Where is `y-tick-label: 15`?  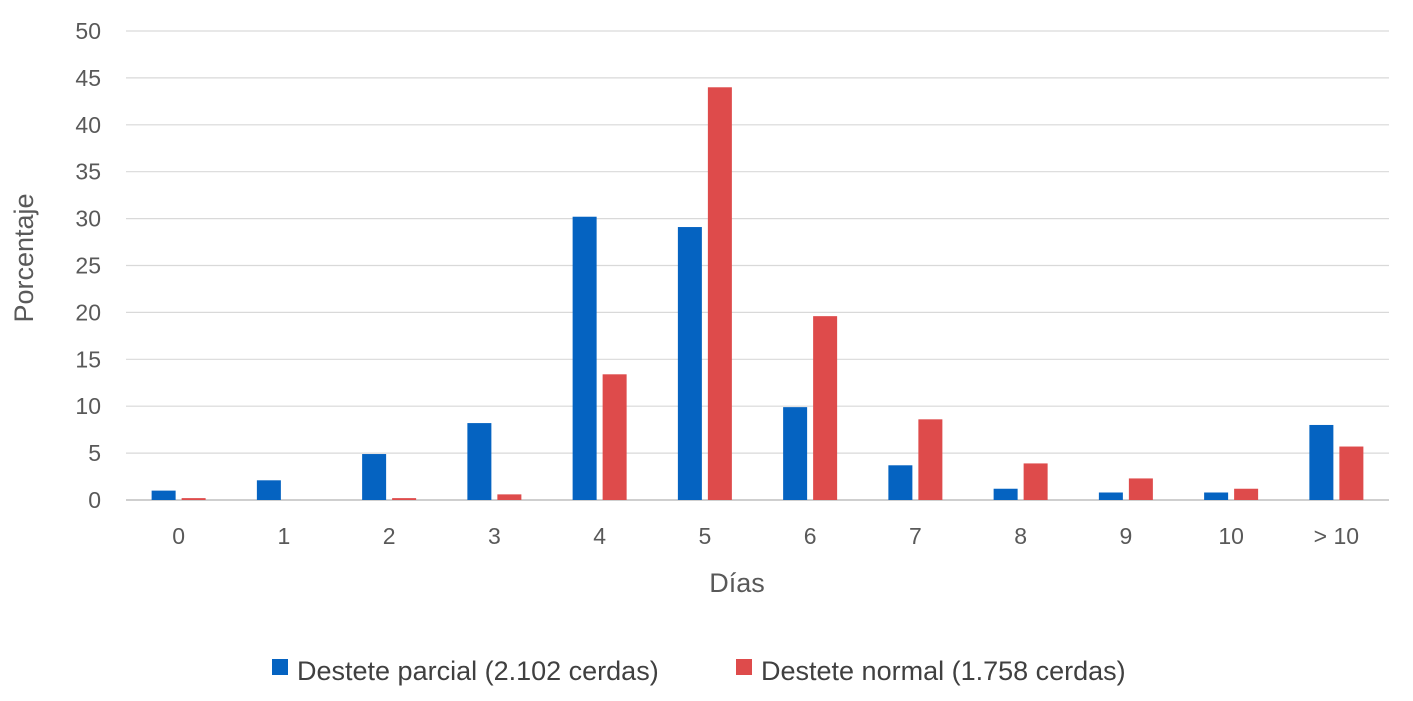 y-tick-label: 15 is located at coordinates (88, 359).